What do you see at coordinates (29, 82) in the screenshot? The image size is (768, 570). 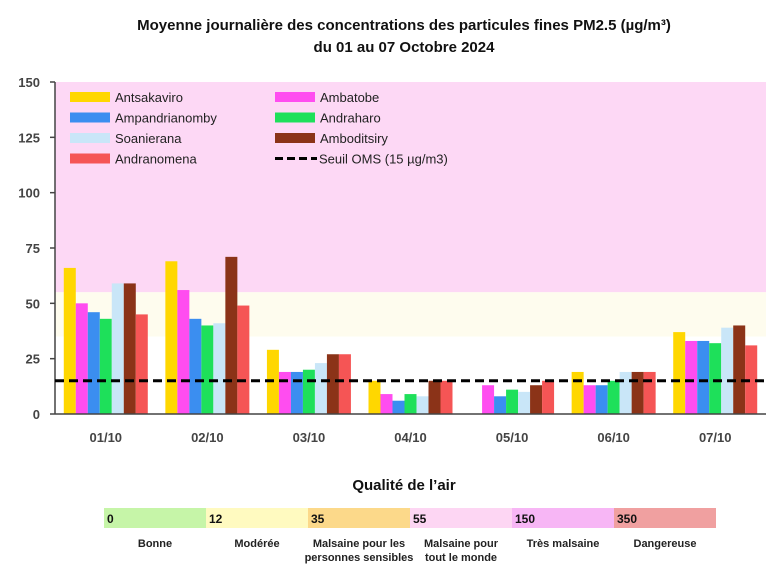 I see `y-tick-label: 150` at bounding box center [29, 82].